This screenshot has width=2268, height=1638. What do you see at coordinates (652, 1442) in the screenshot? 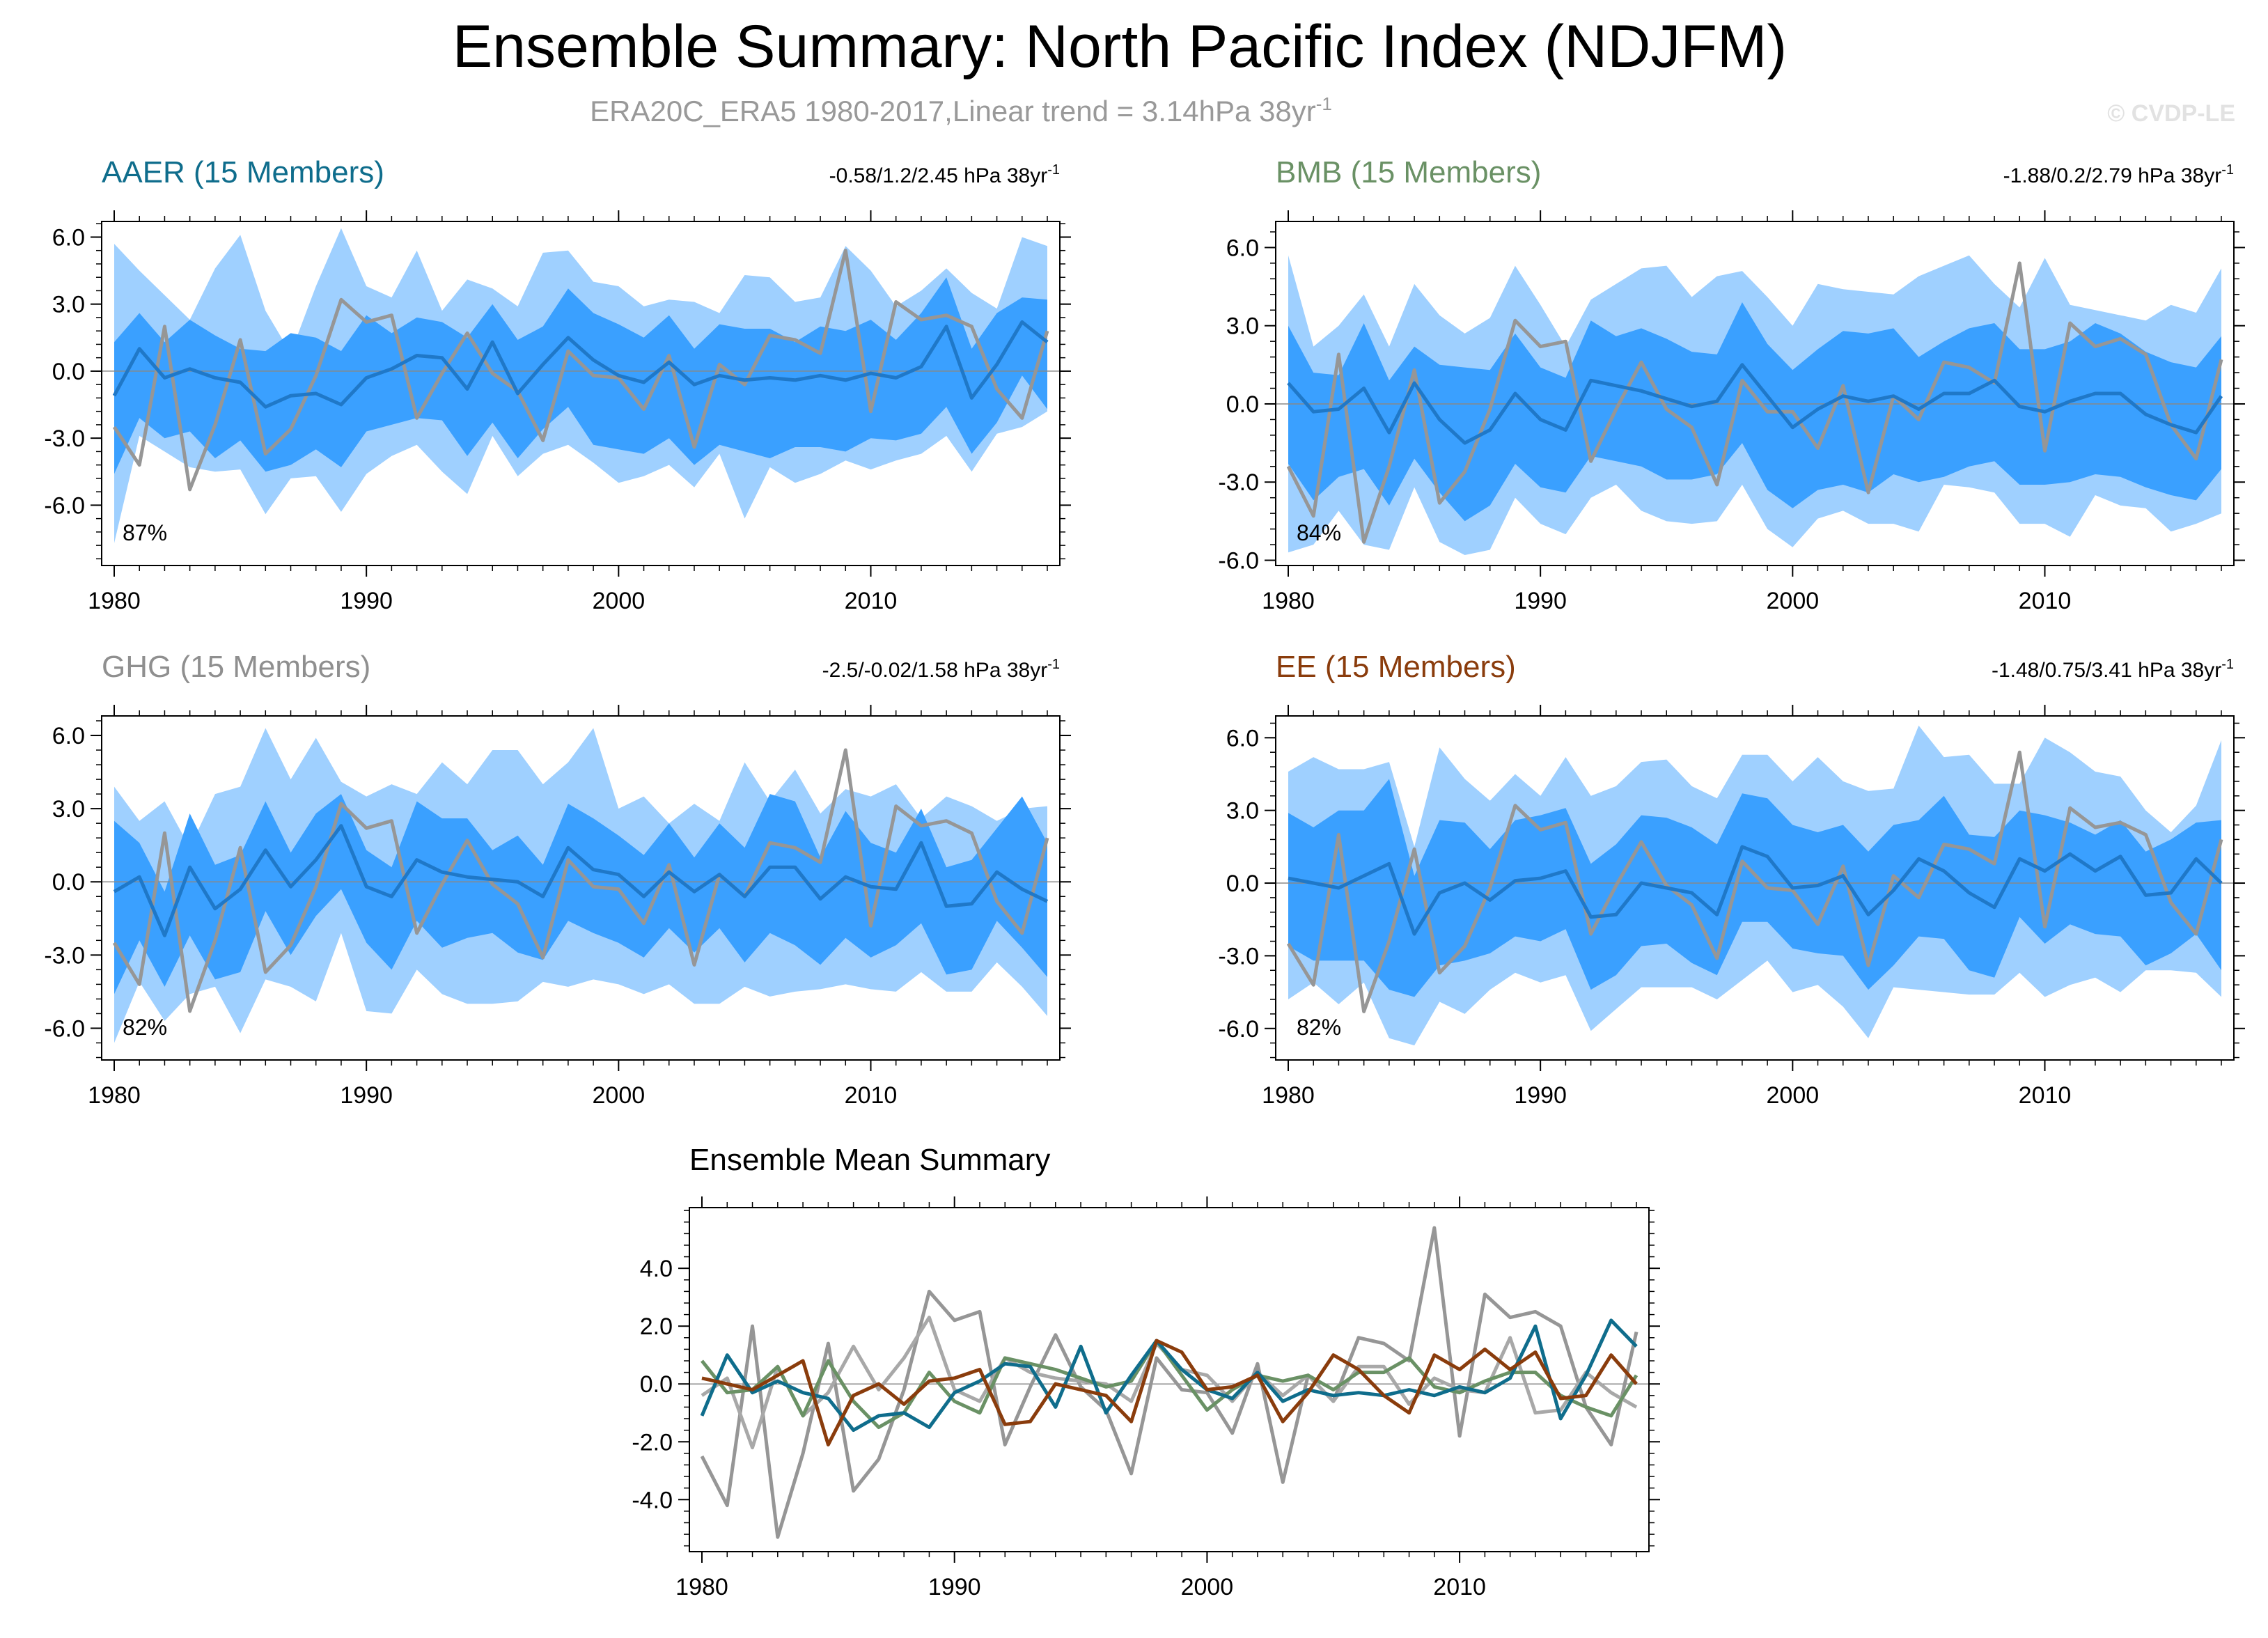
I see `y-tick-label: -2.0` at bounding box center [652, 1442].